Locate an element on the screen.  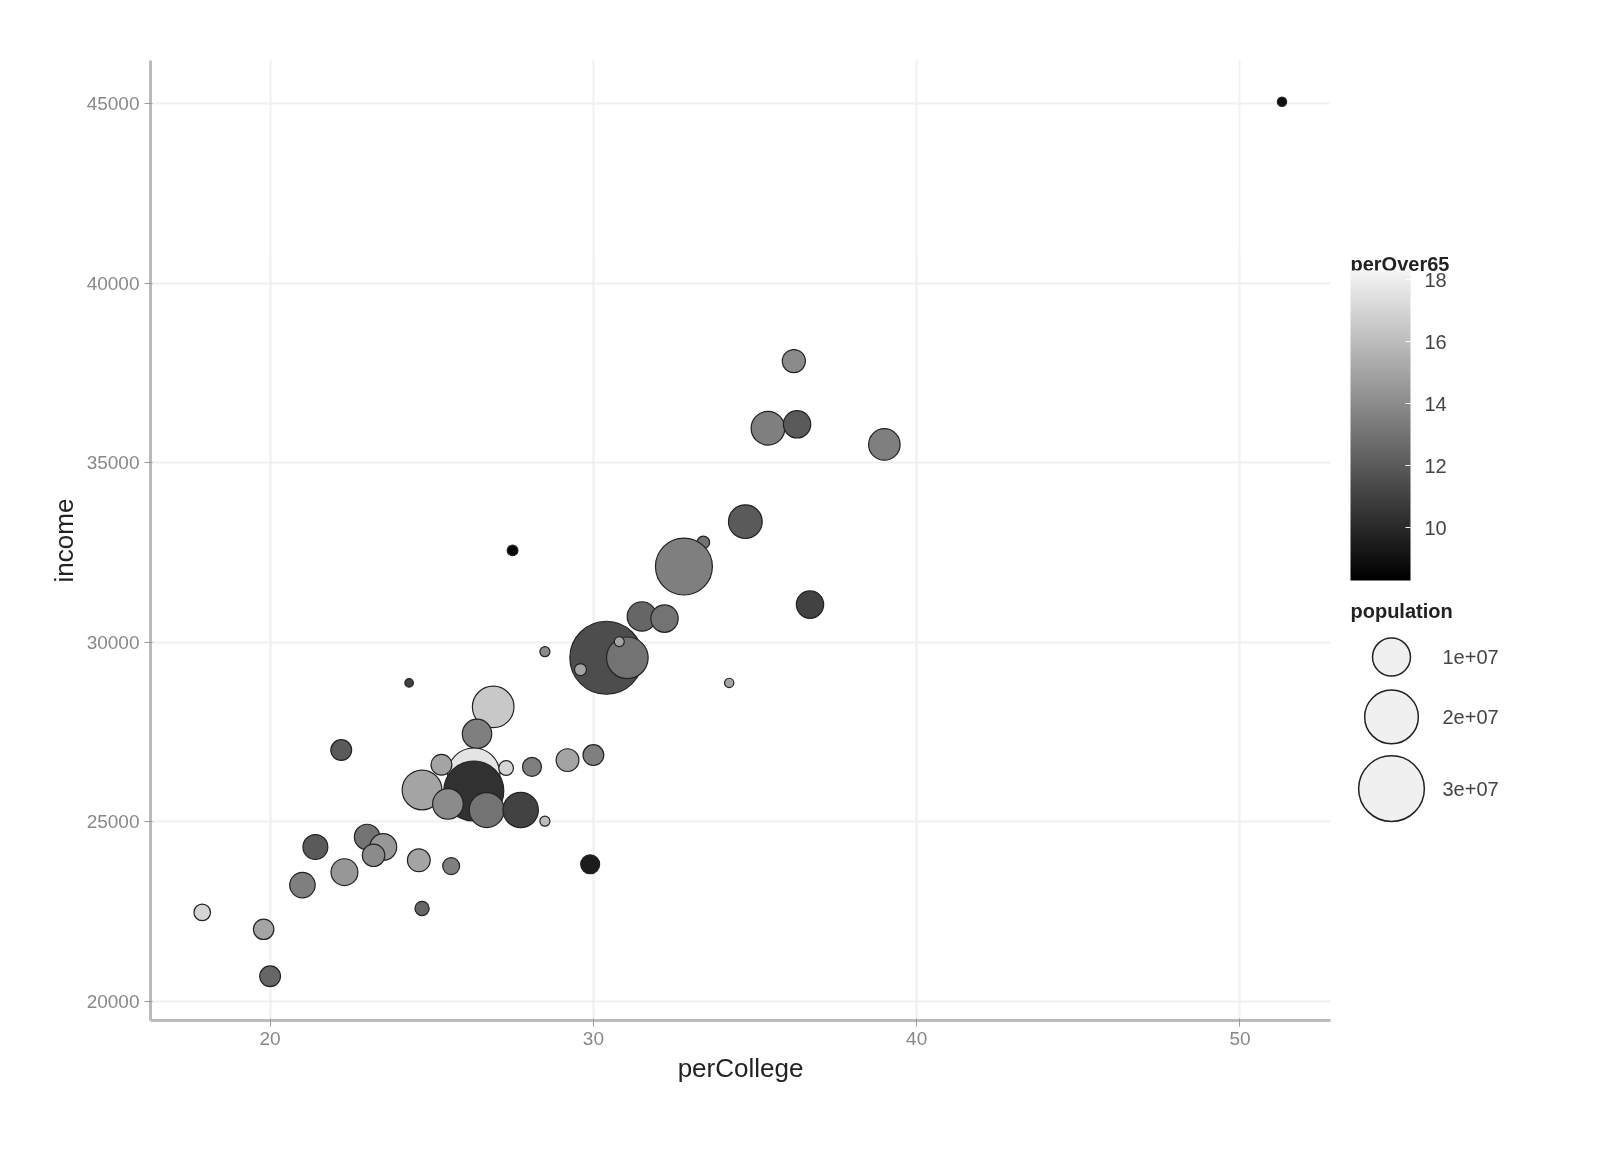
color-bar-label: 12 is located at coordinates (1435, 465).